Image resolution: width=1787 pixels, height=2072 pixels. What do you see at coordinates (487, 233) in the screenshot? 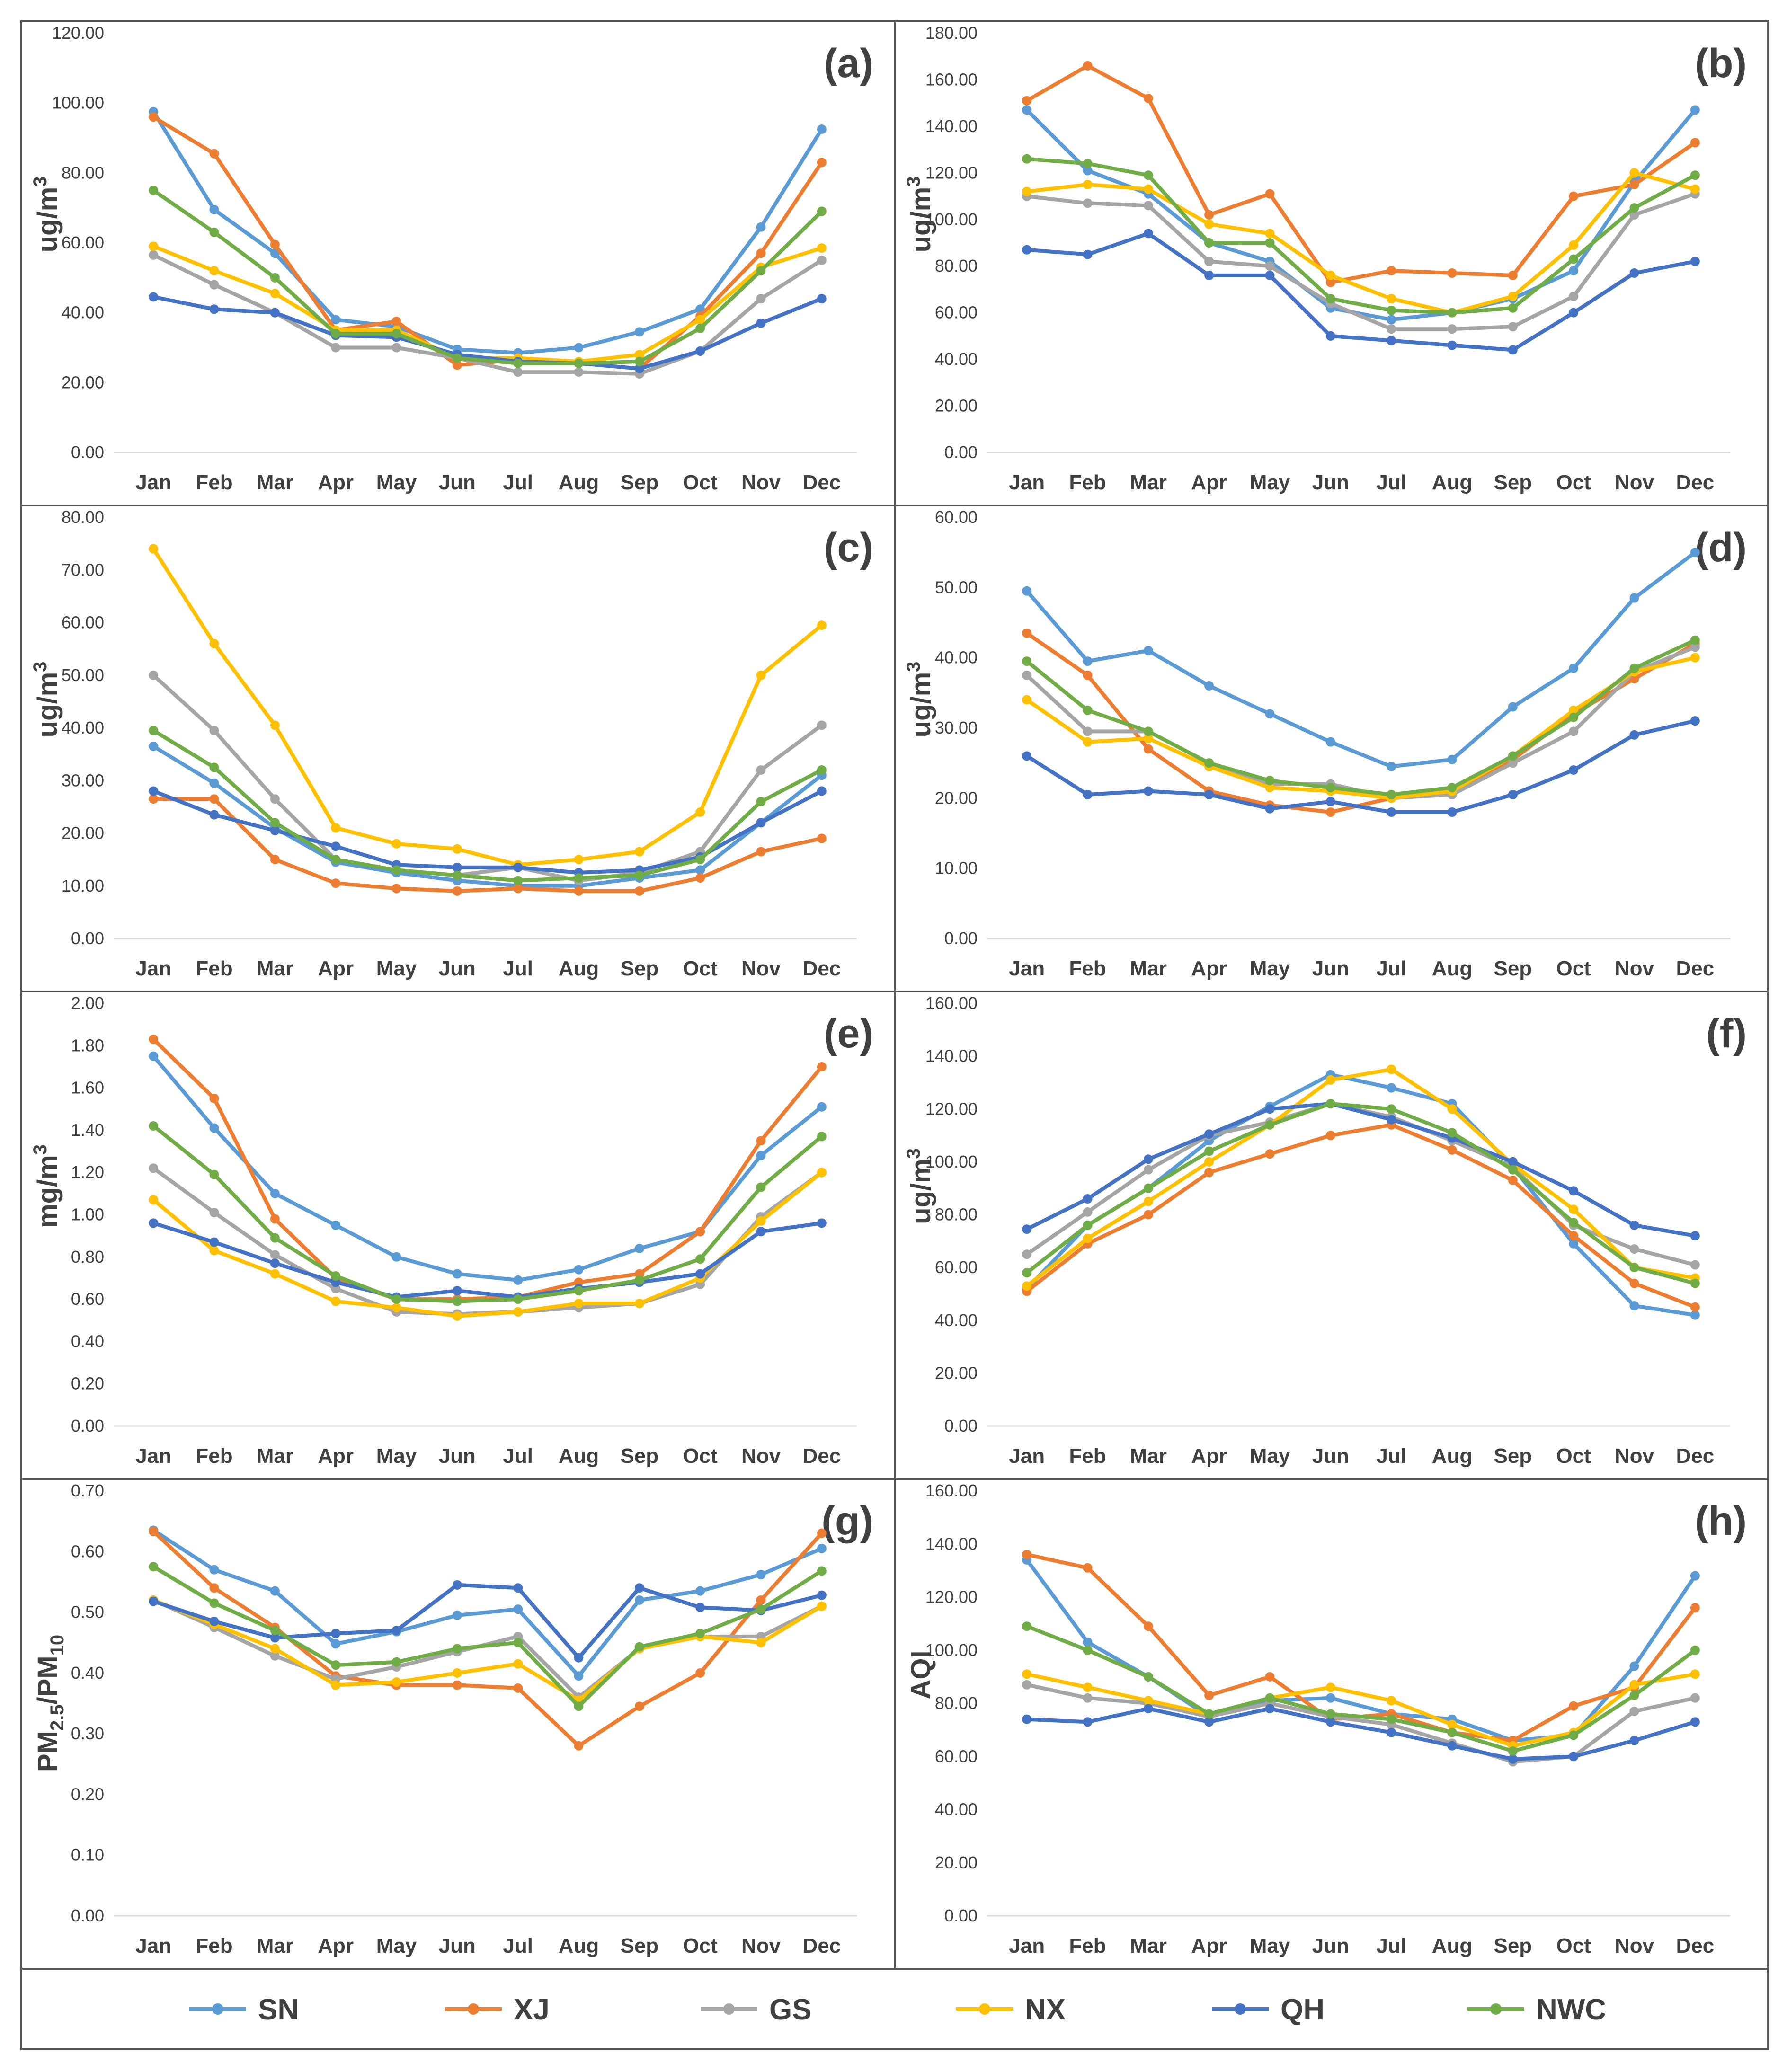
I see `series-line-sn` at bounding box center [487, 233].